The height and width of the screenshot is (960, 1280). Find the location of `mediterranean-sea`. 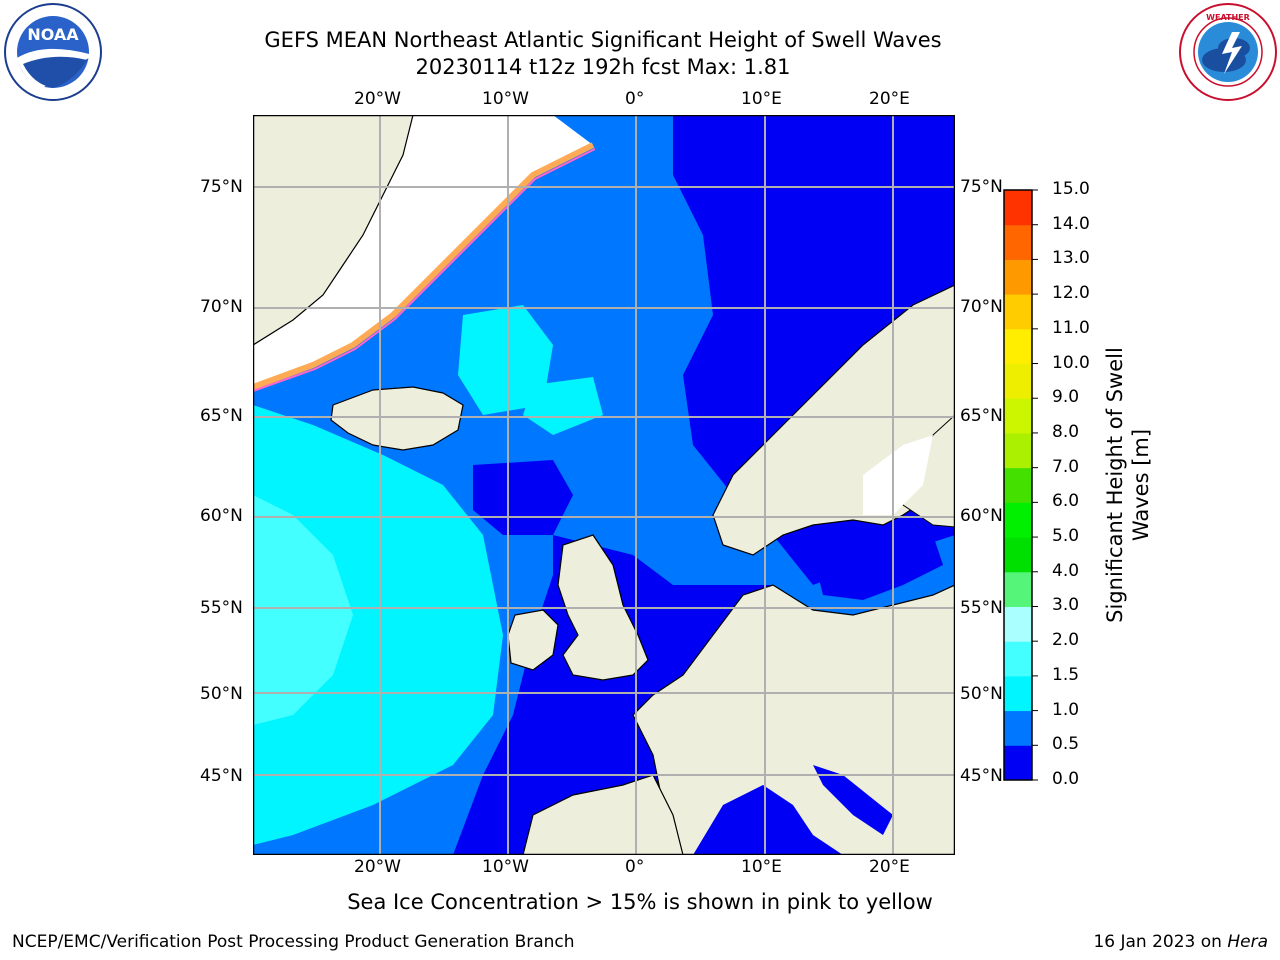

mediterranean-sea is located at coordinates (767, 819).